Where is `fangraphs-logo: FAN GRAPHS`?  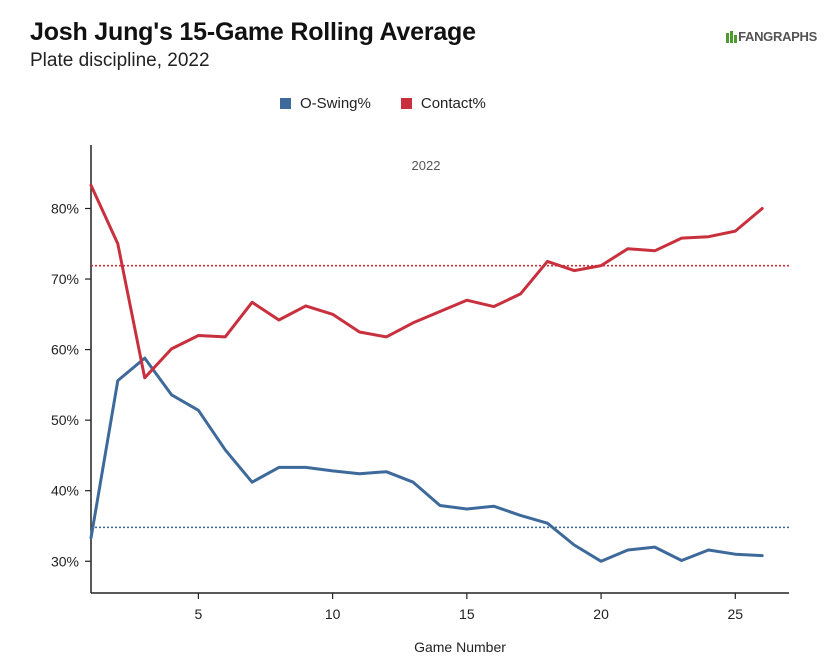 fangraphs-logo: FAN GRAPHS is located at coordinates (771, 36).